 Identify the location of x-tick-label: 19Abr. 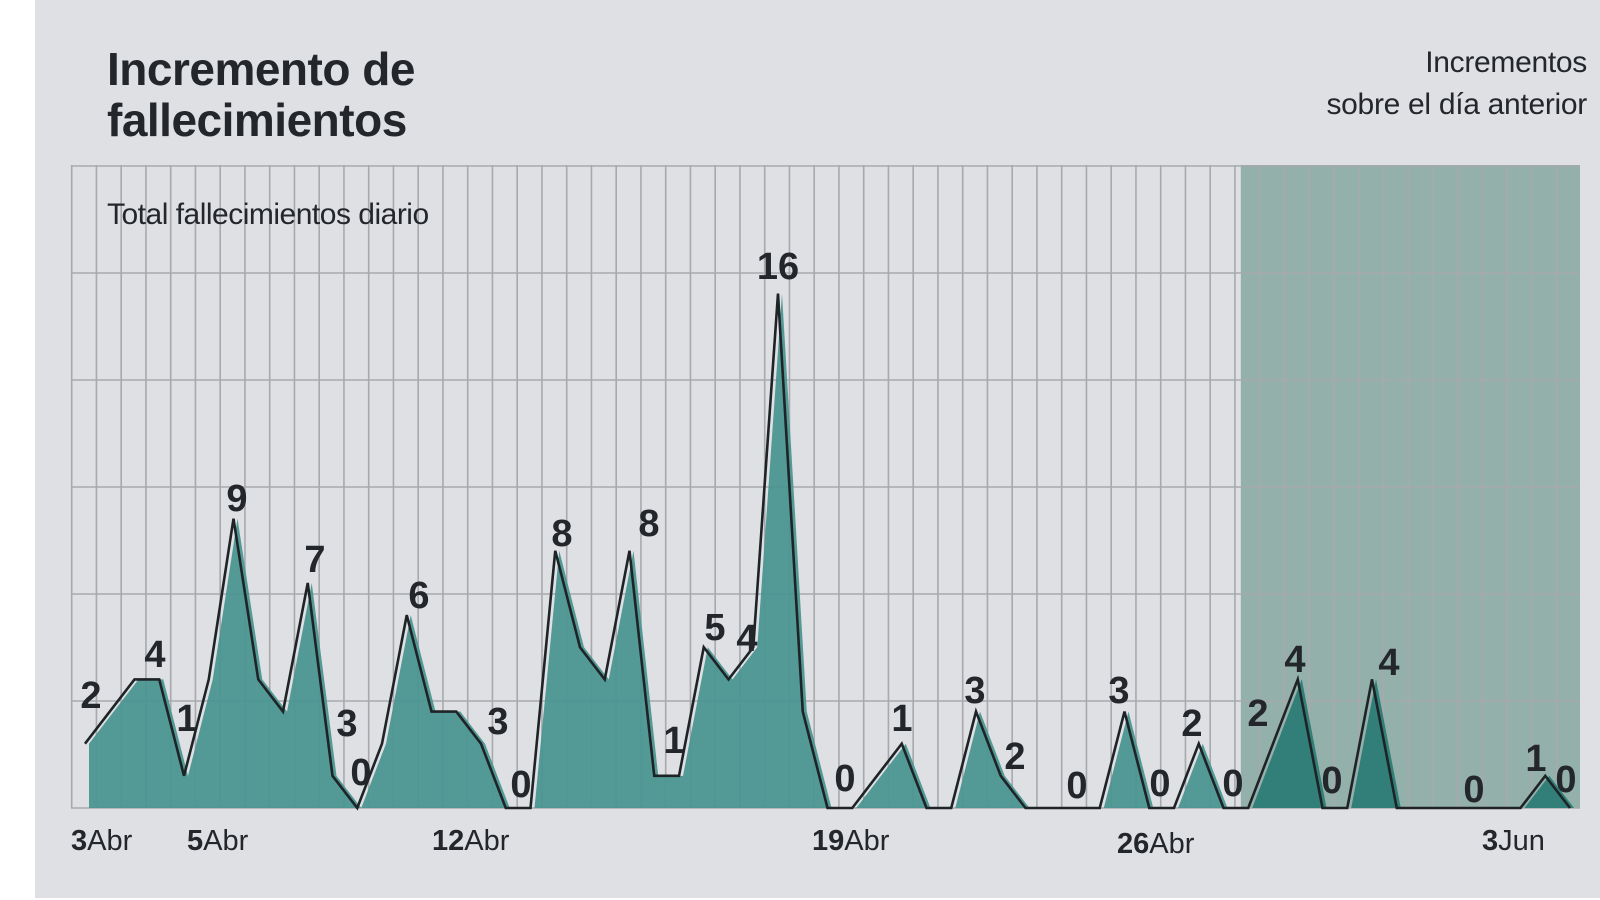
(851, 841).